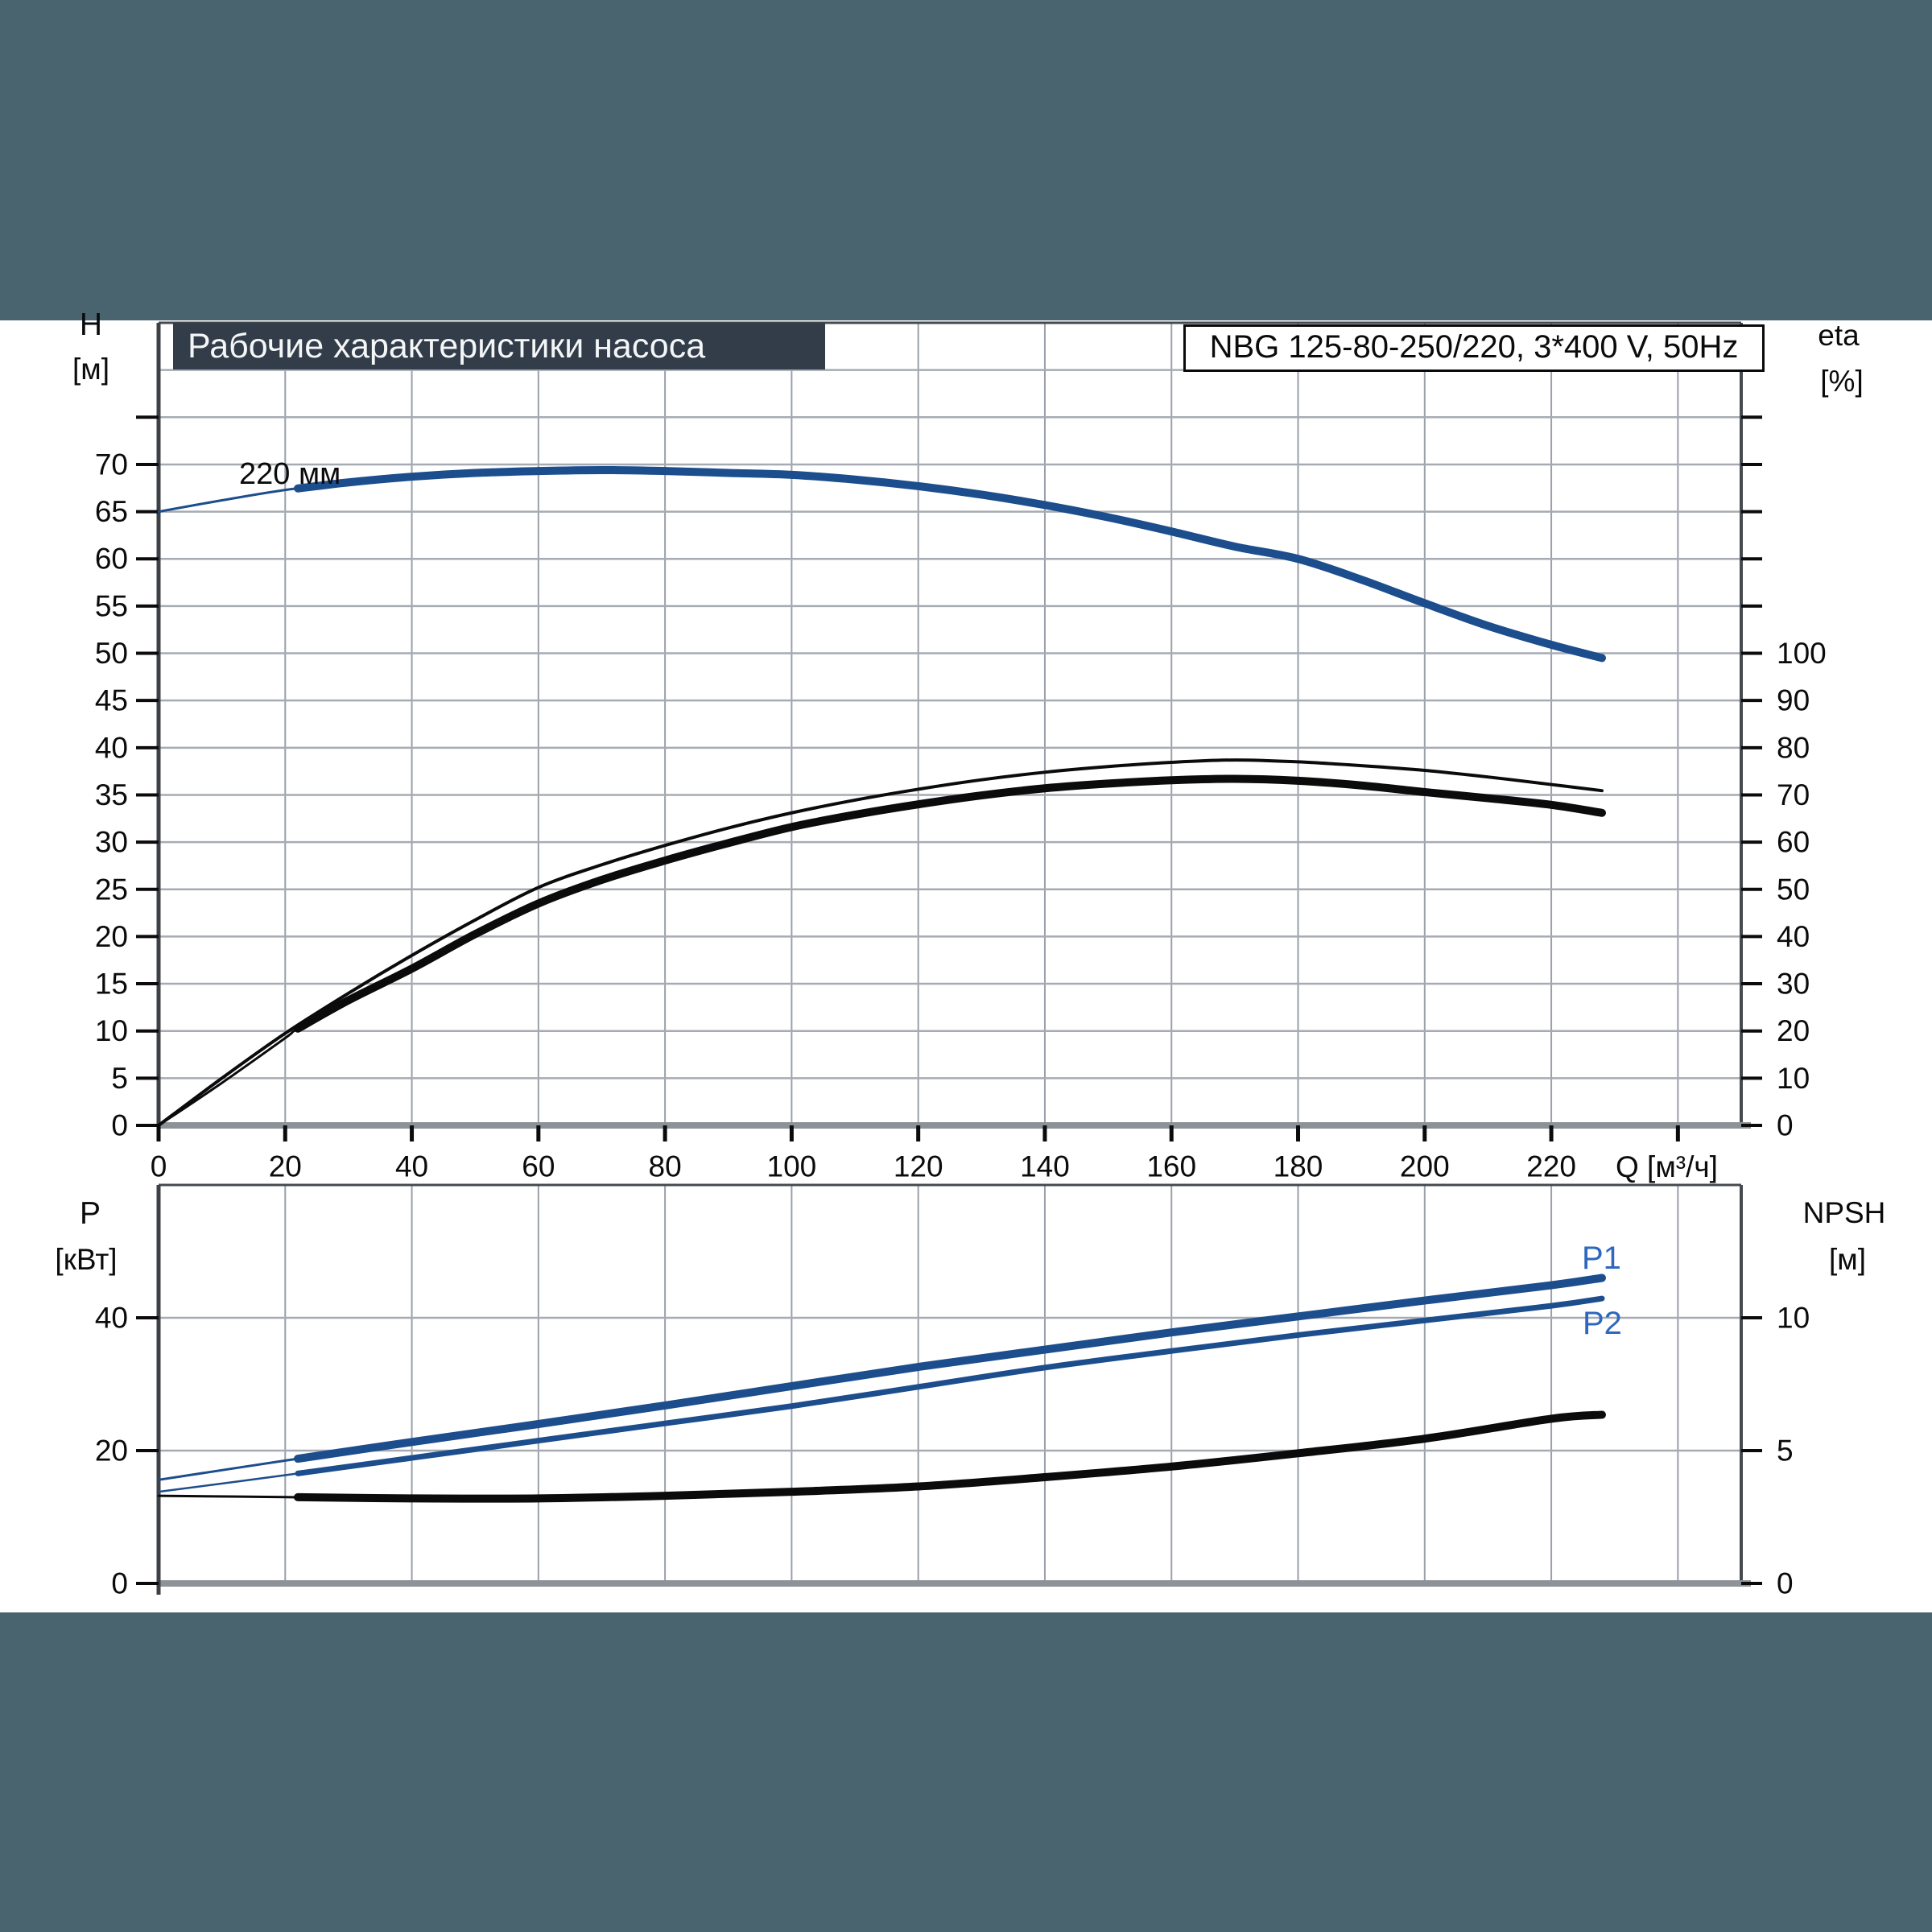  I want to click on x-axis-label: Q [м³/ч], so click(1667, 1166).